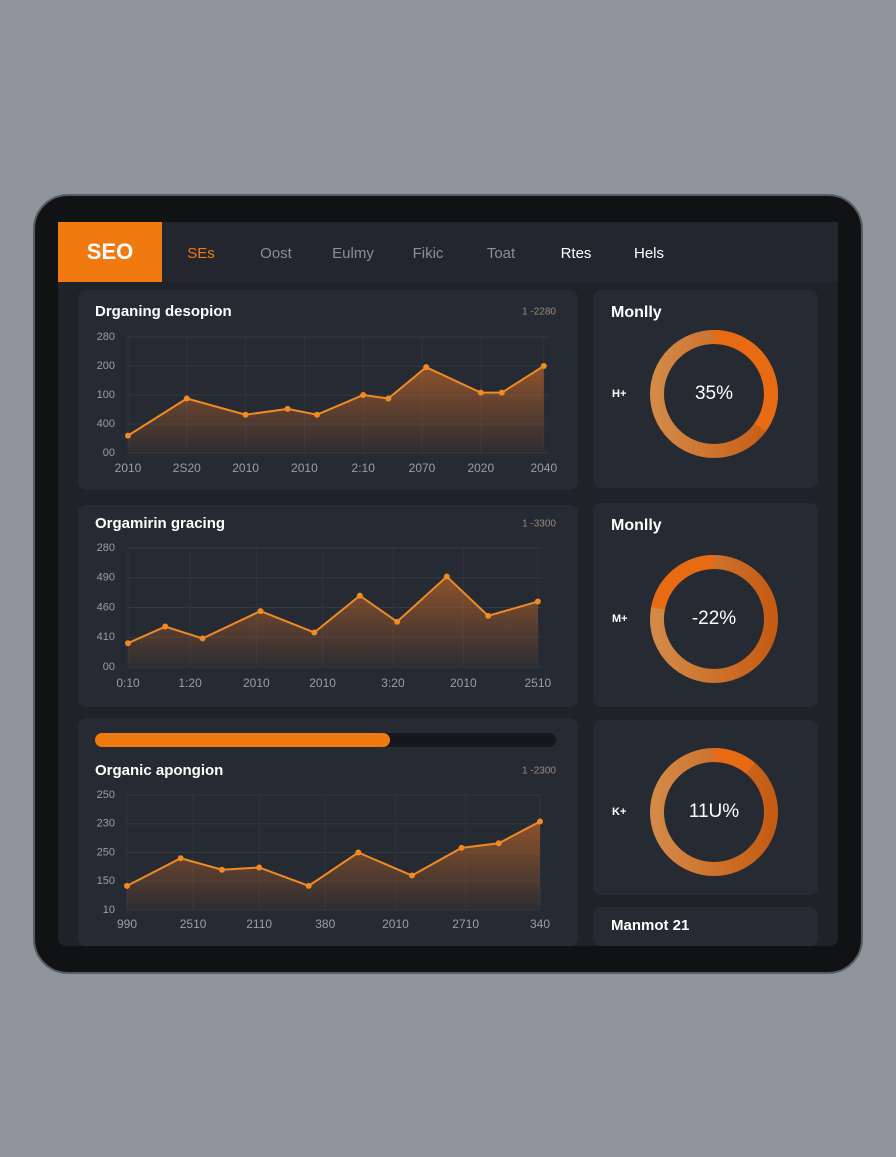 The image size is (896, 1157). I want to click on y-tick-label: 400, so click(106, 424).